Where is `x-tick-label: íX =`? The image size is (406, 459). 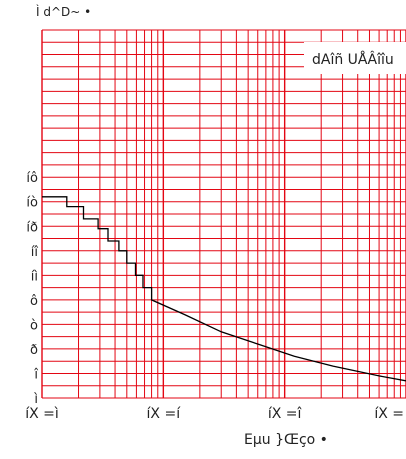
x-tick-label: íX = is located at coordinates (389, 414).